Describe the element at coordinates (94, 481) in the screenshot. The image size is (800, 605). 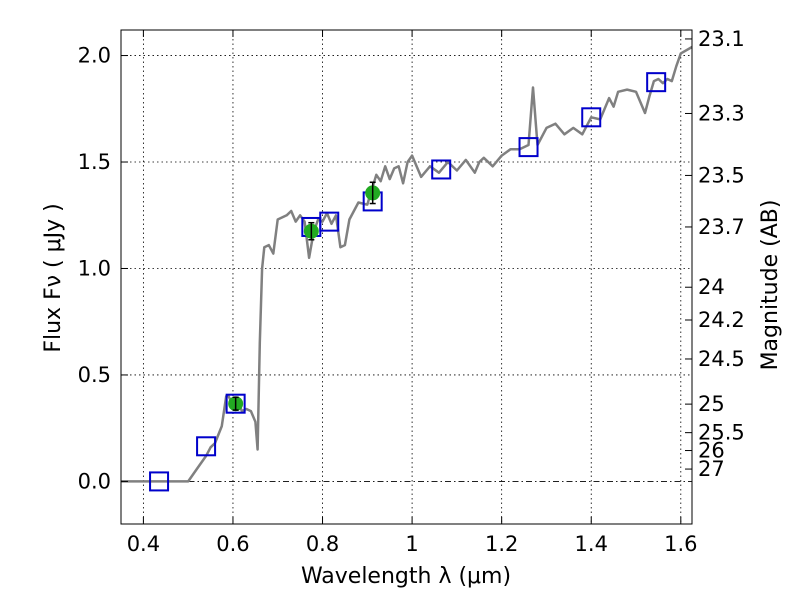
I see `y-tick-label: 0.0` at that location.